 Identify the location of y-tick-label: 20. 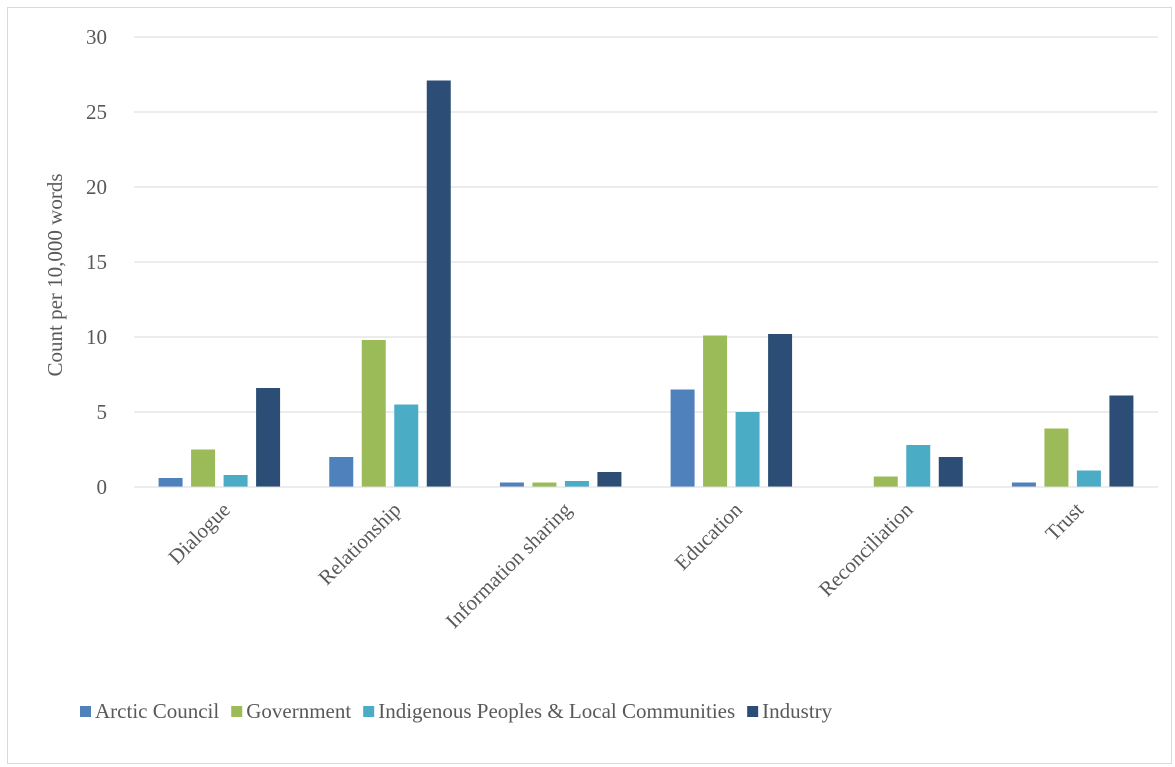
(96, 187).